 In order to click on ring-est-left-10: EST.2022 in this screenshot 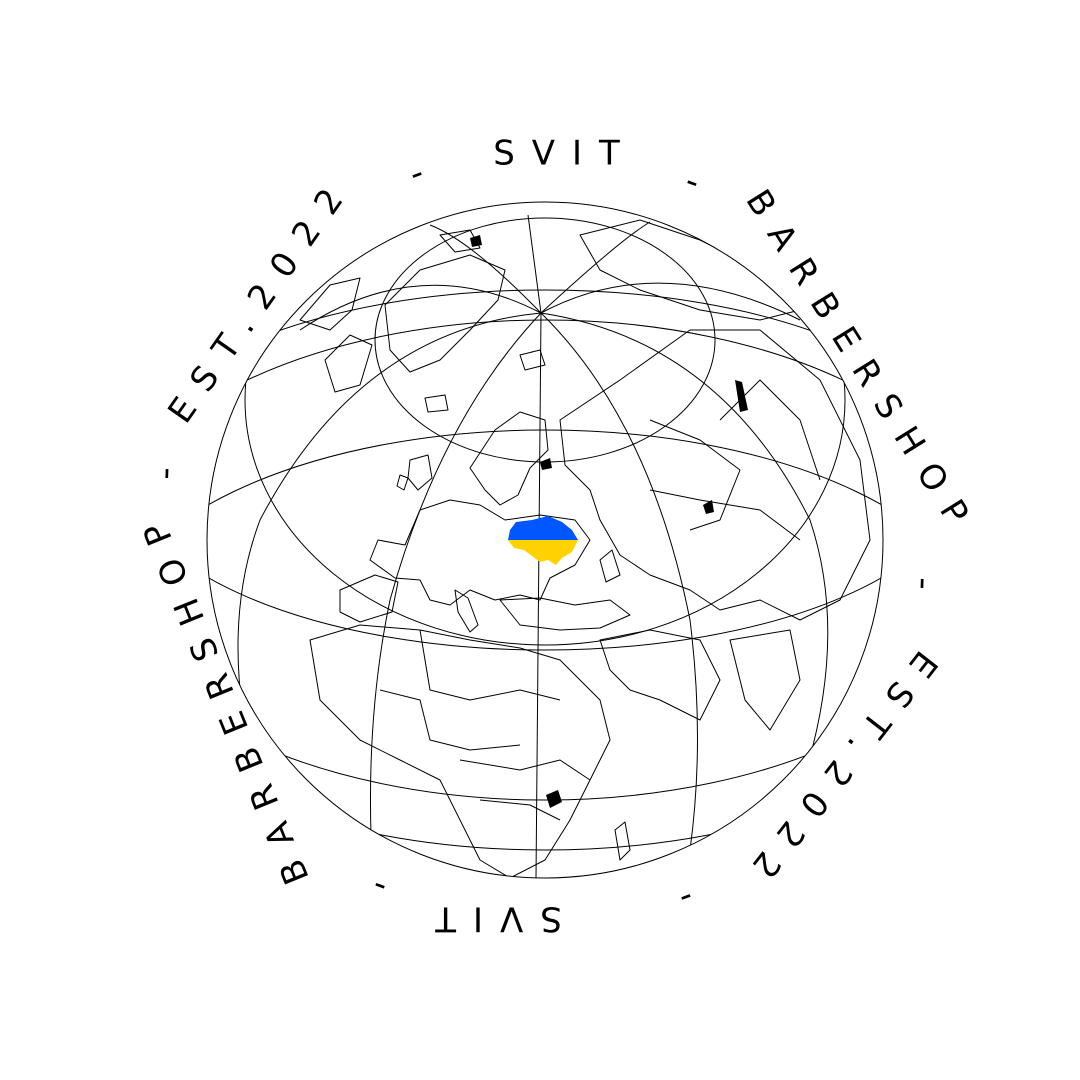, I will do `click(260, 299)`.